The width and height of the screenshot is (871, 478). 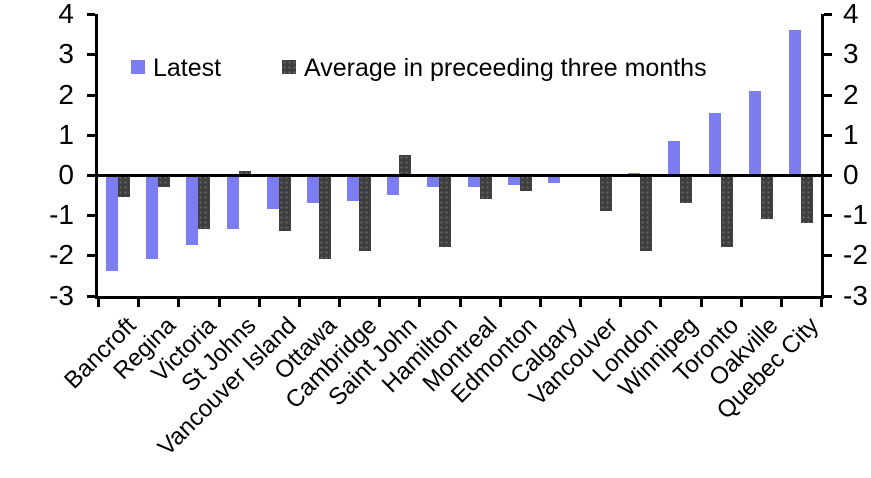 What do you see at coordinates (289, 67) in the screenshot?
I see `legend-swatch-average-icon` at bounding box center [289, 67].